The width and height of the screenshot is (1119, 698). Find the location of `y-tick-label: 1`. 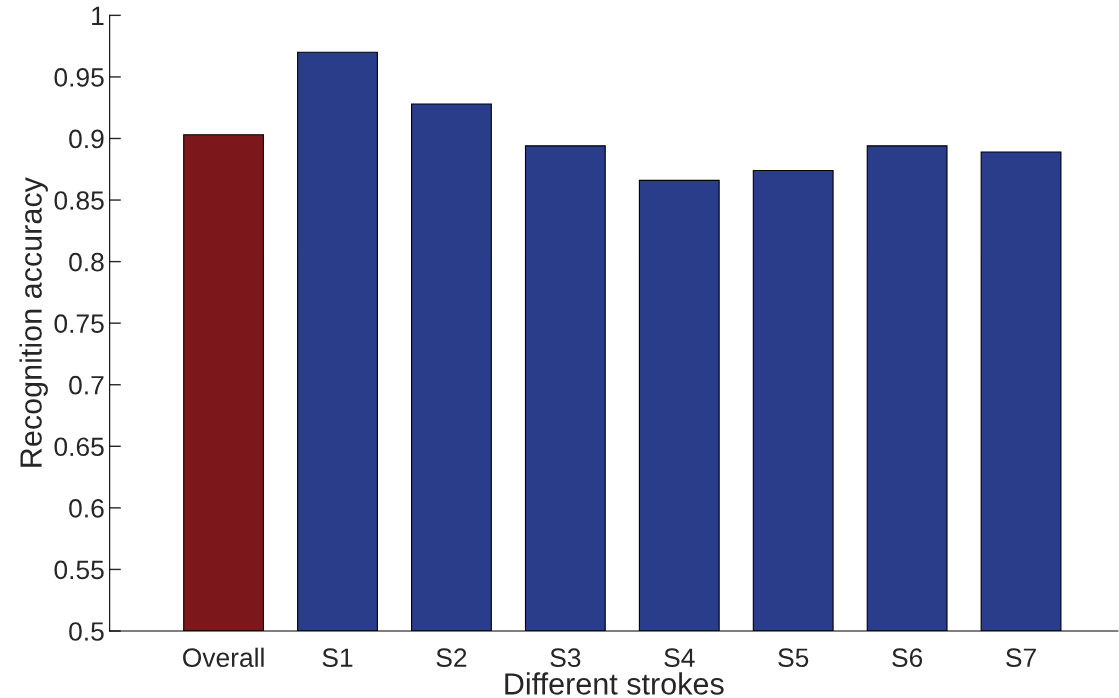

y-tick-label: 1 is located at coordinates (98, 15).